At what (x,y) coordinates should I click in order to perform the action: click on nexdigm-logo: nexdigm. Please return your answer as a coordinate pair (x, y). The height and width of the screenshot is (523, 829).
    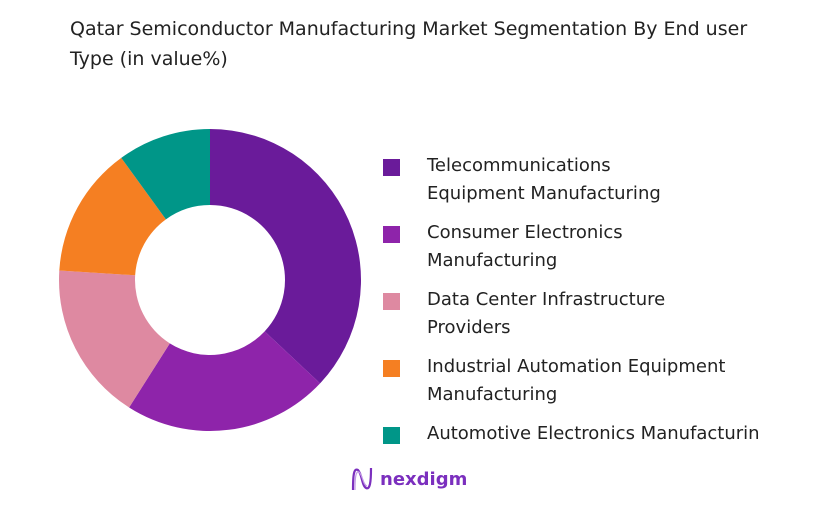
    Looking at the image, I should click on (408, 479).